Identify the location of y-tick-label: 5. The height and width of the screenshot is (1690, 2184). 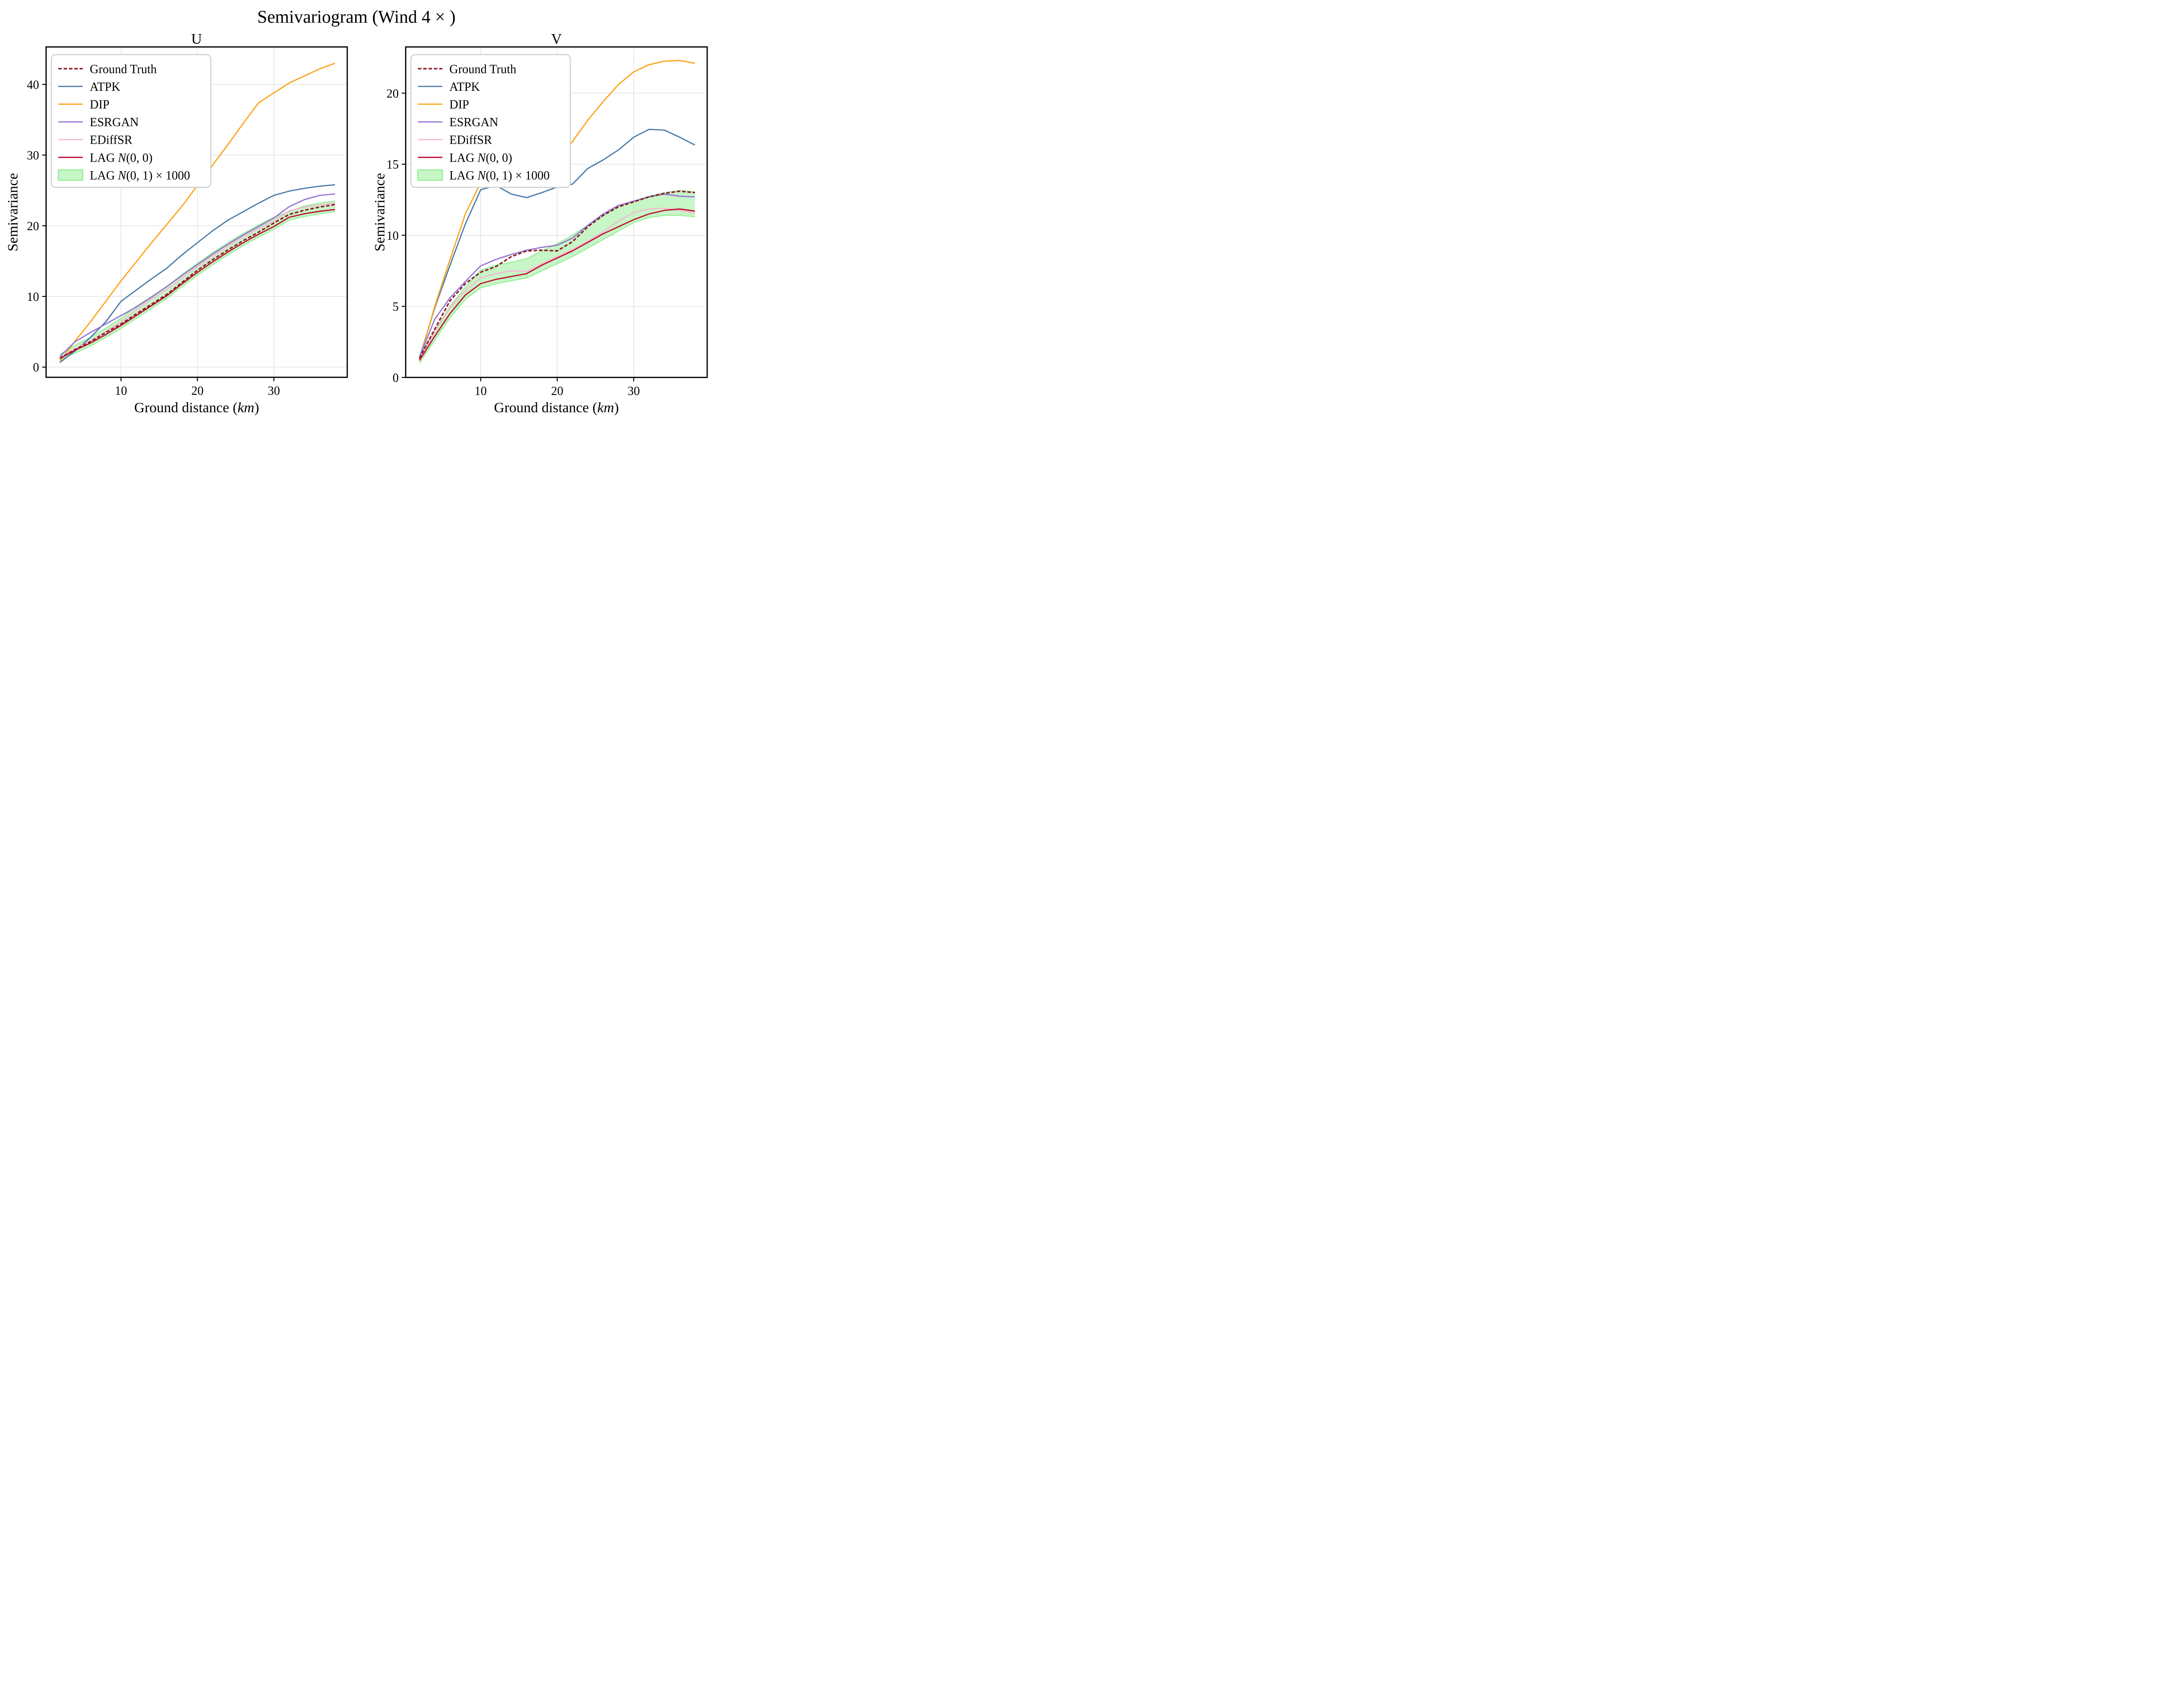
(396, 307).